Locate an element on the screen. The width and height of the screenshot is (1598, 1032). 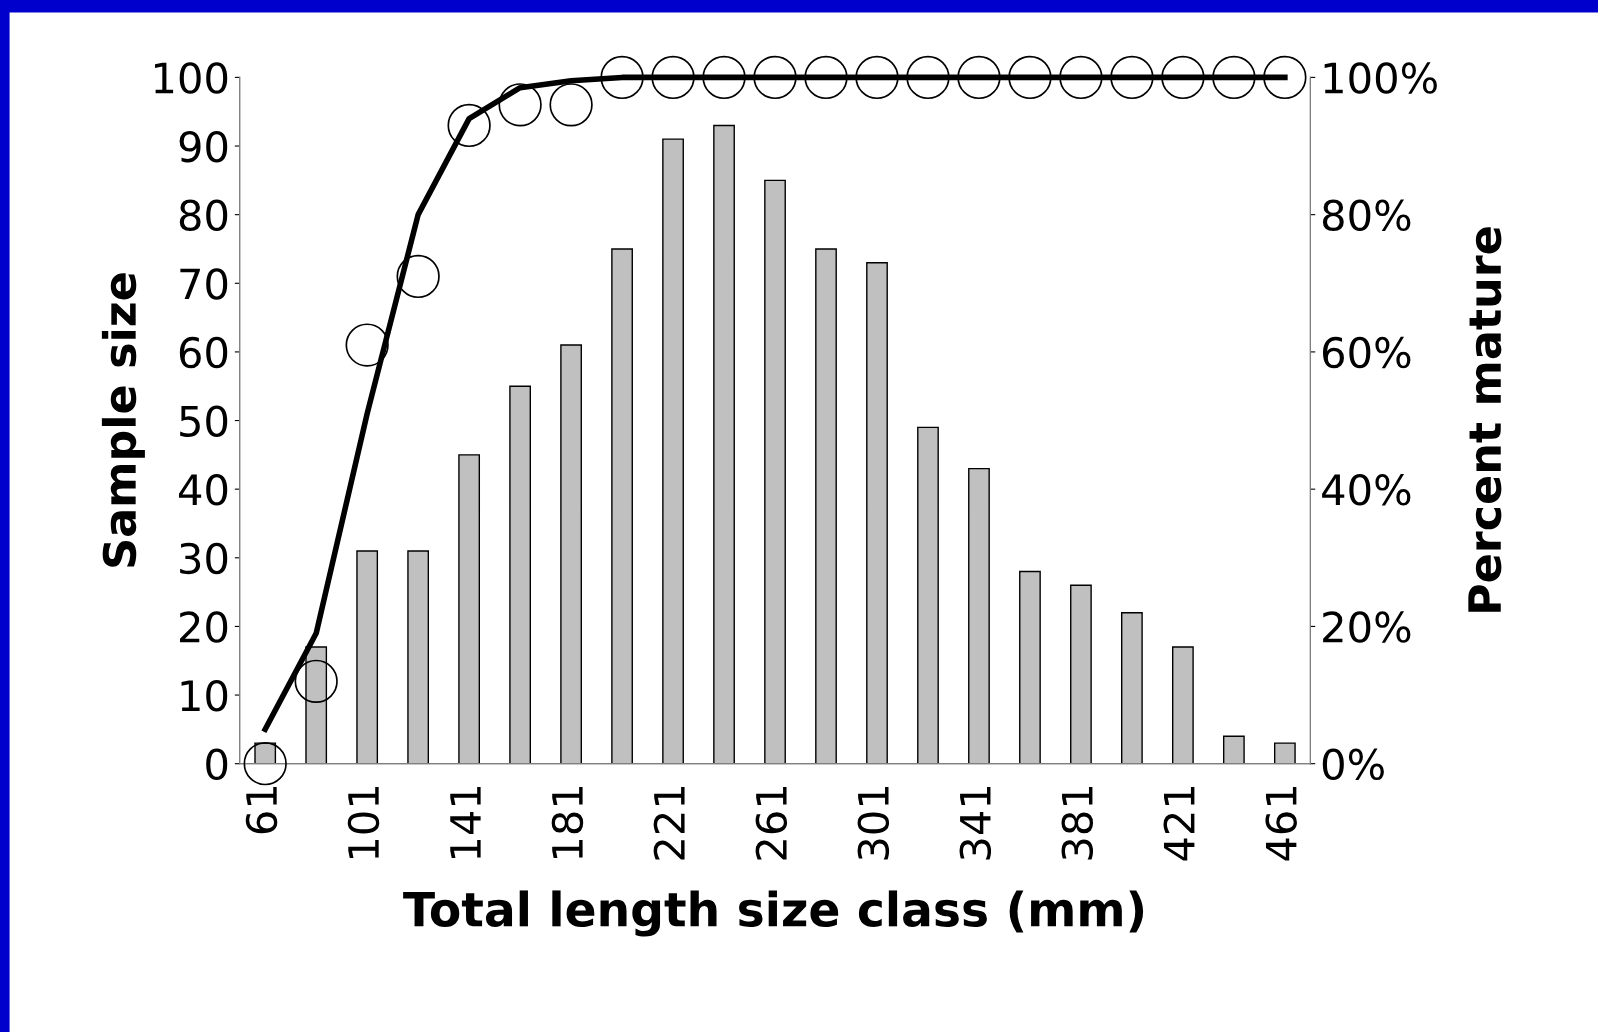
x-tick-label: 61 is located at coordinates (261, 810).